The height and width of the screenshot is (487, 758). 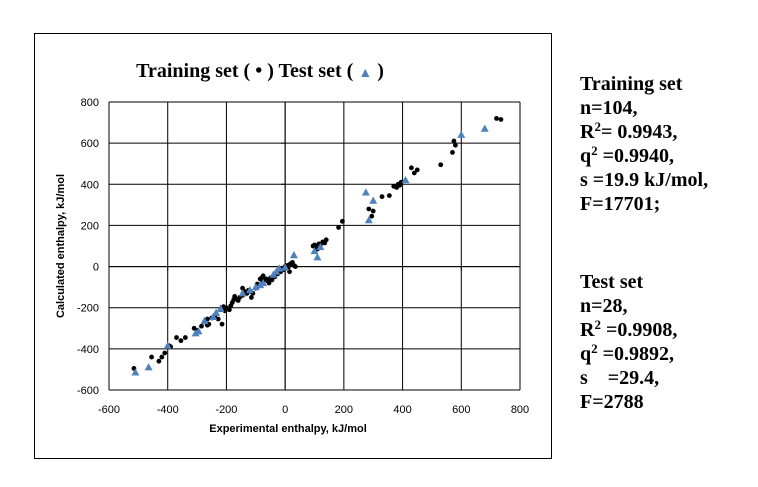 I want to click on training-q2: q2 =0.9940,, so click(x=644, y=156).